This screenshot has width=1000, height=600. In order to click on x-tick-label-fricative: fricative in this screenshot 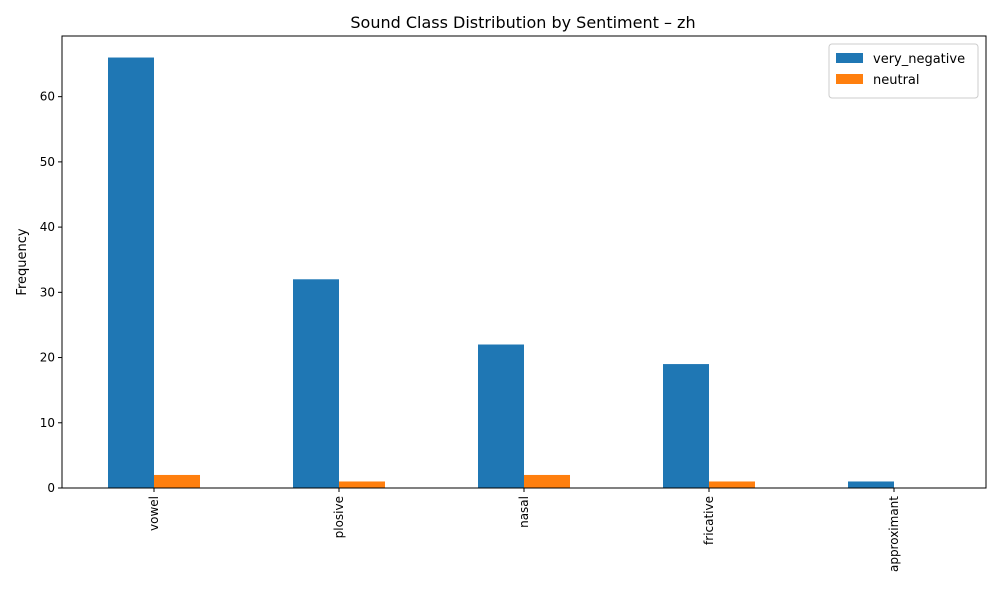, I will do `click(709, 520)`.